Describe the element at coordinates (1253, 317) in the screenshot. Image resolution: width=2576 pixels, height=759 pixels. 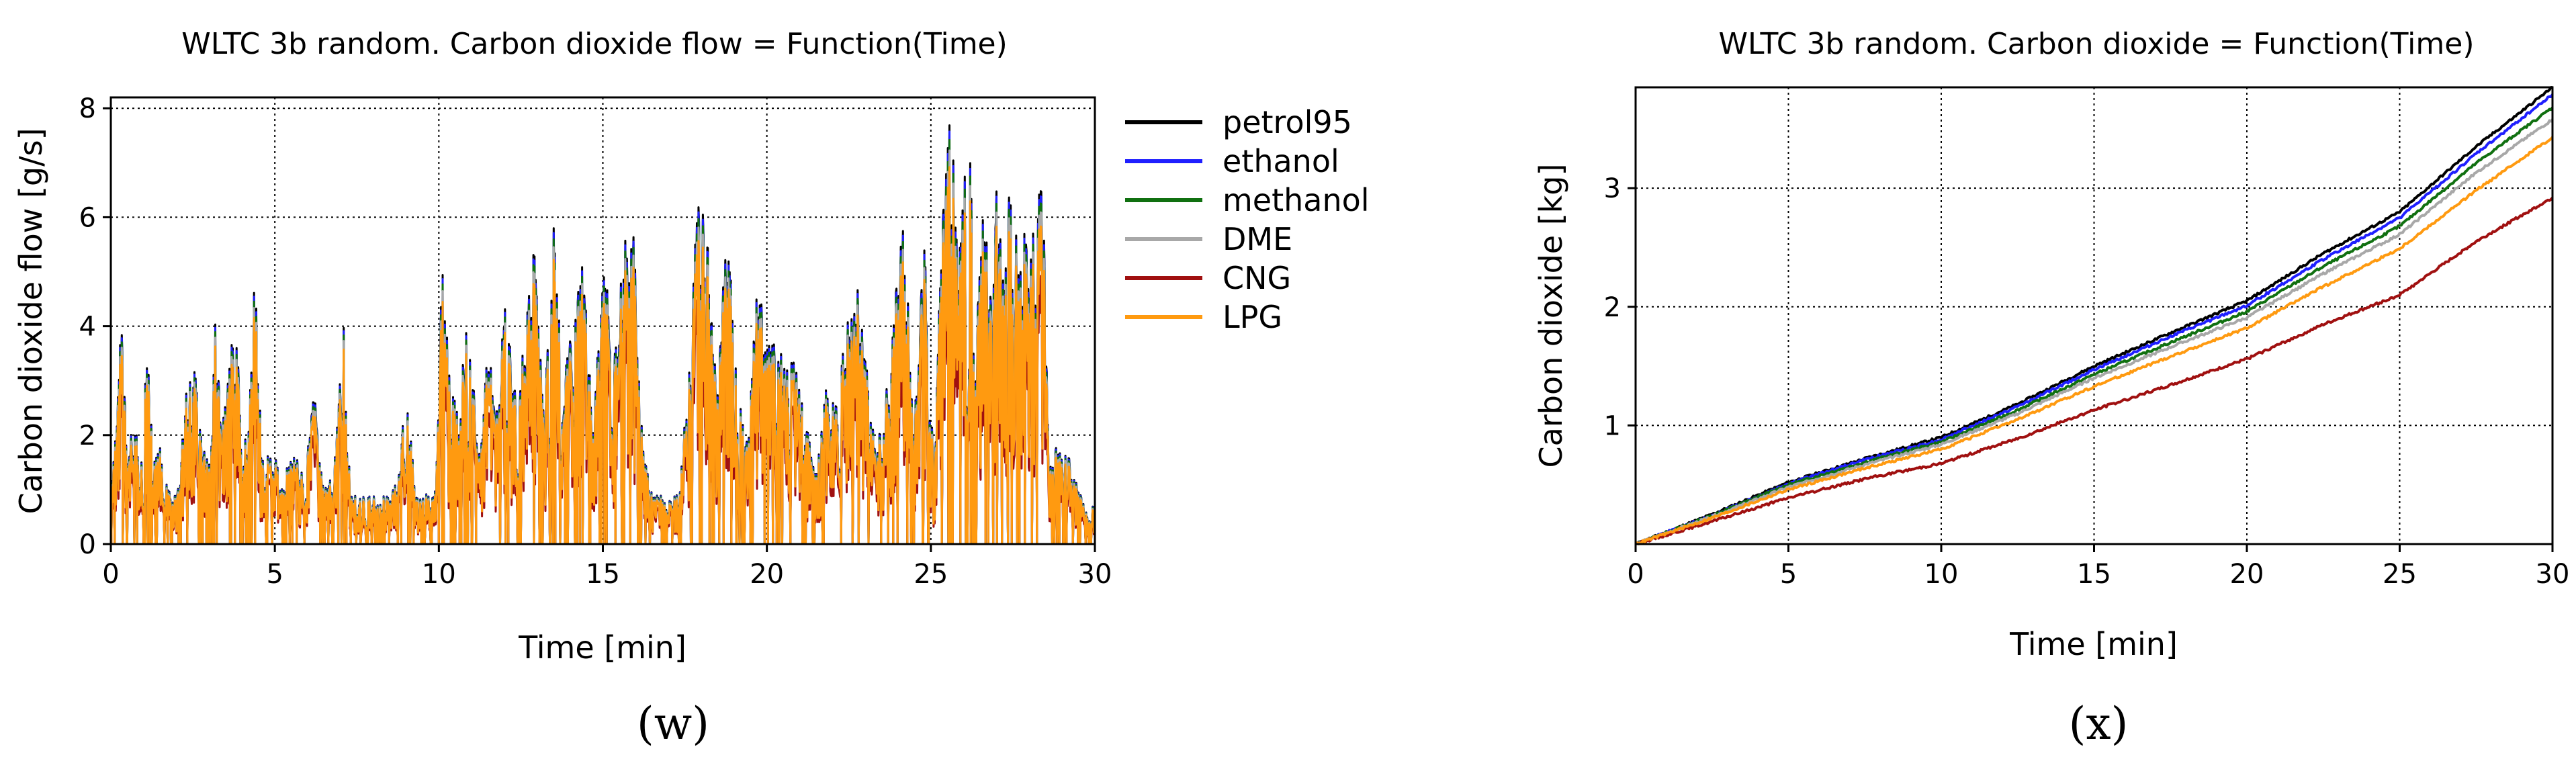
I see `legend-label-lpg: LPG` at that location.